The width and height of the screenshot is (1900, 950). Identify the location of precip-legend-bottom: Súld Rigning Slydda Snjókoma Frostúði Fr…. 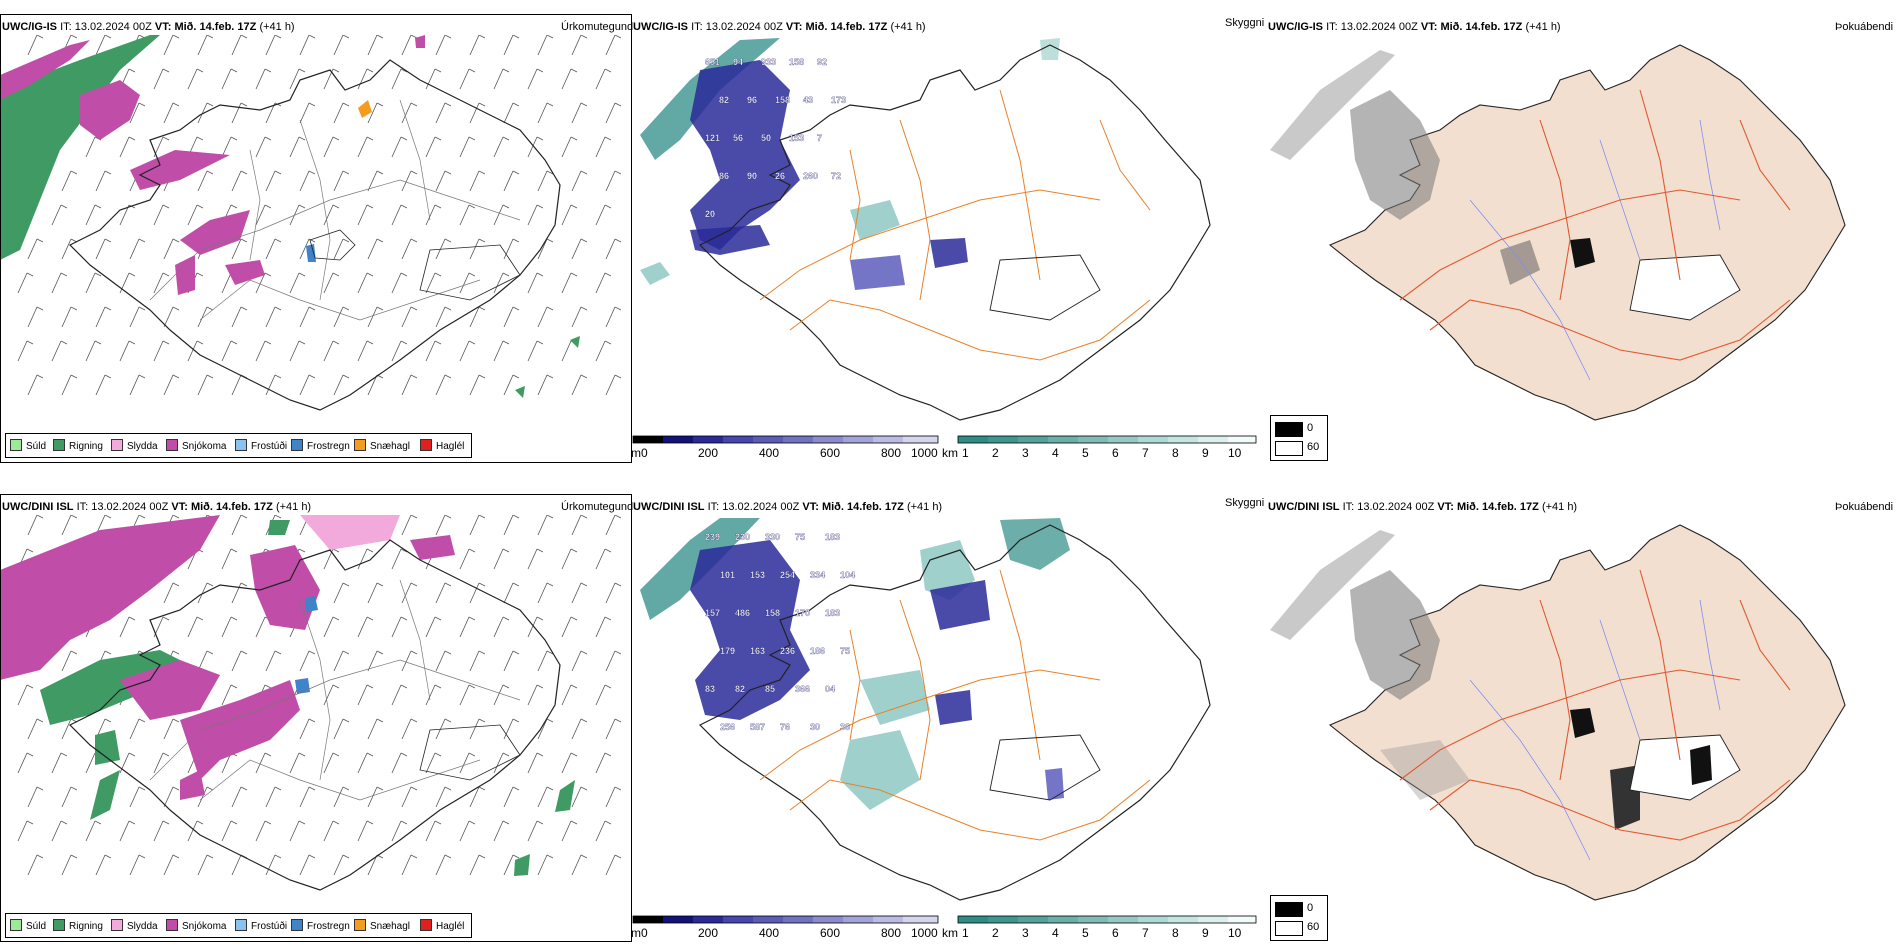
(238, 925).